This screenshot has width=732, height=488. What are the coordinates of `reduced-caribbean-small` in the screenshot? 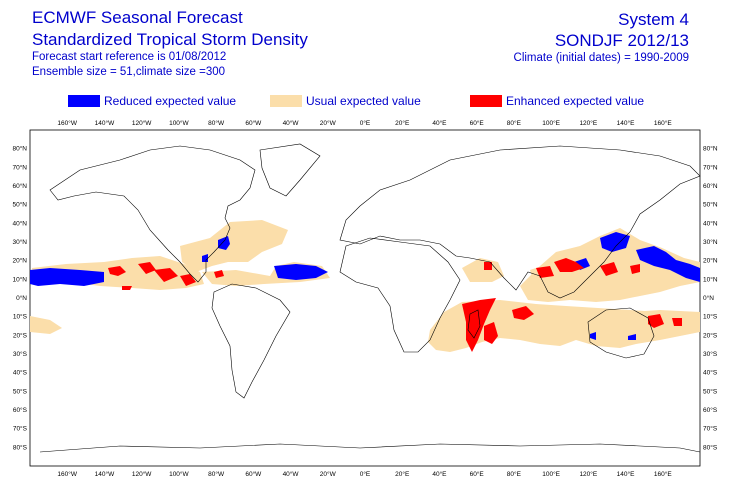 It's located at (205, 258).